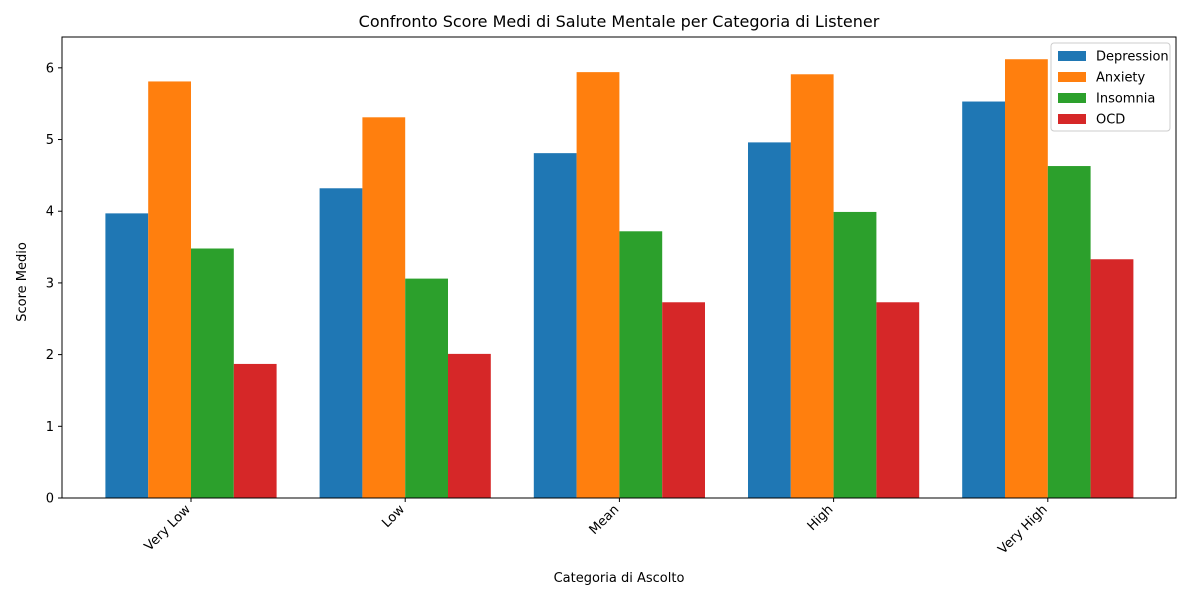 This screenshot has height=600, width=1200. Describe the element at coordinates (1026, 278) in the screenshot. I see `bar-anxiety-very-high` at that location.